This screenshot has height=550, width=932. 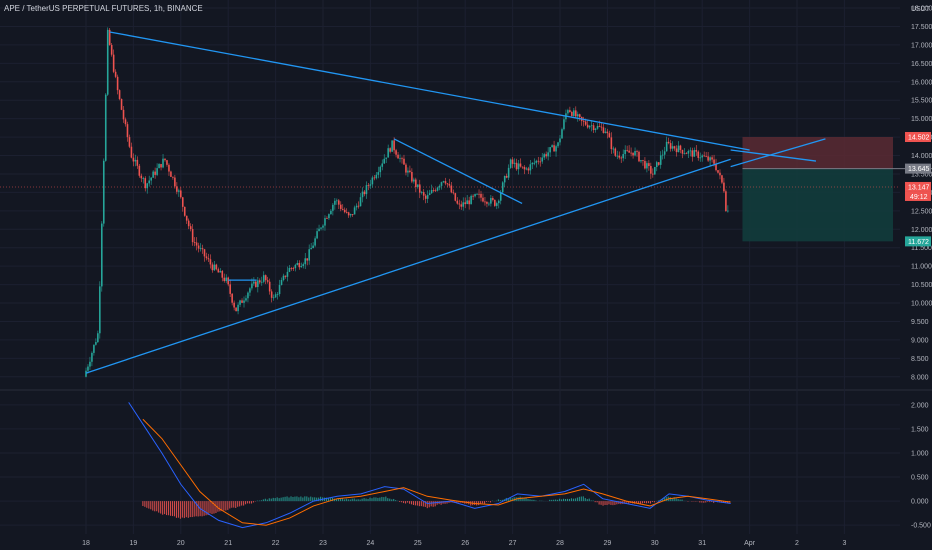 I want to click on signal-line, so click(x=436, y=472).